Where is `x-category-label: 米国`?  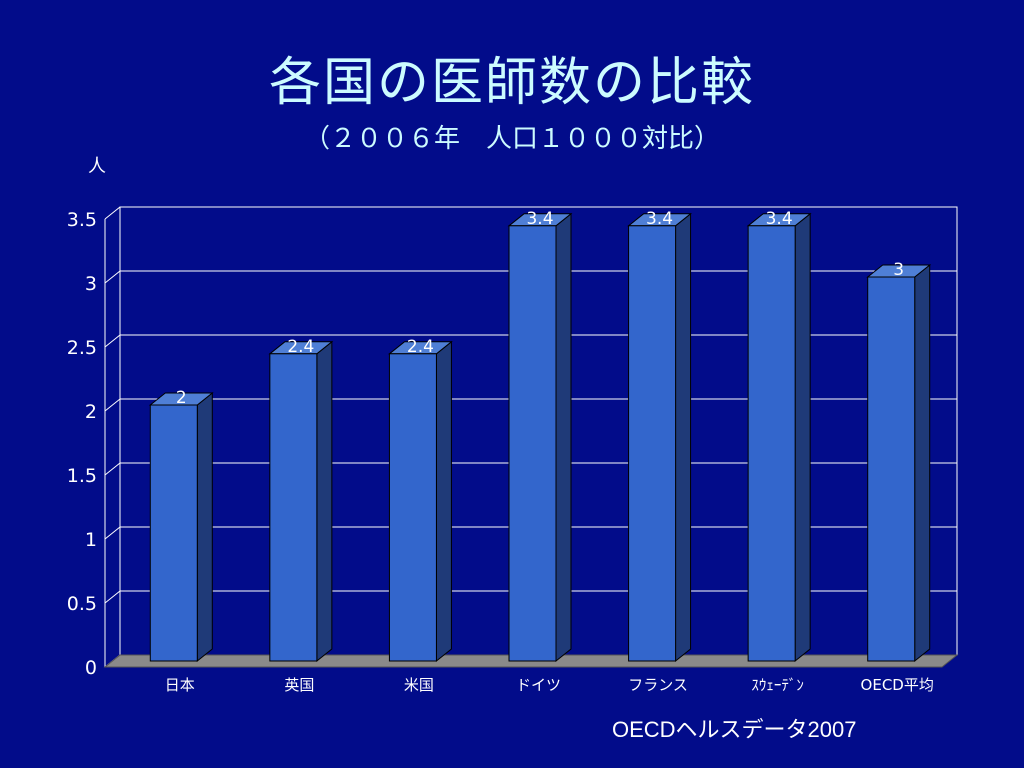
x-category-label: 米国 is located at coordinates (419, 685).